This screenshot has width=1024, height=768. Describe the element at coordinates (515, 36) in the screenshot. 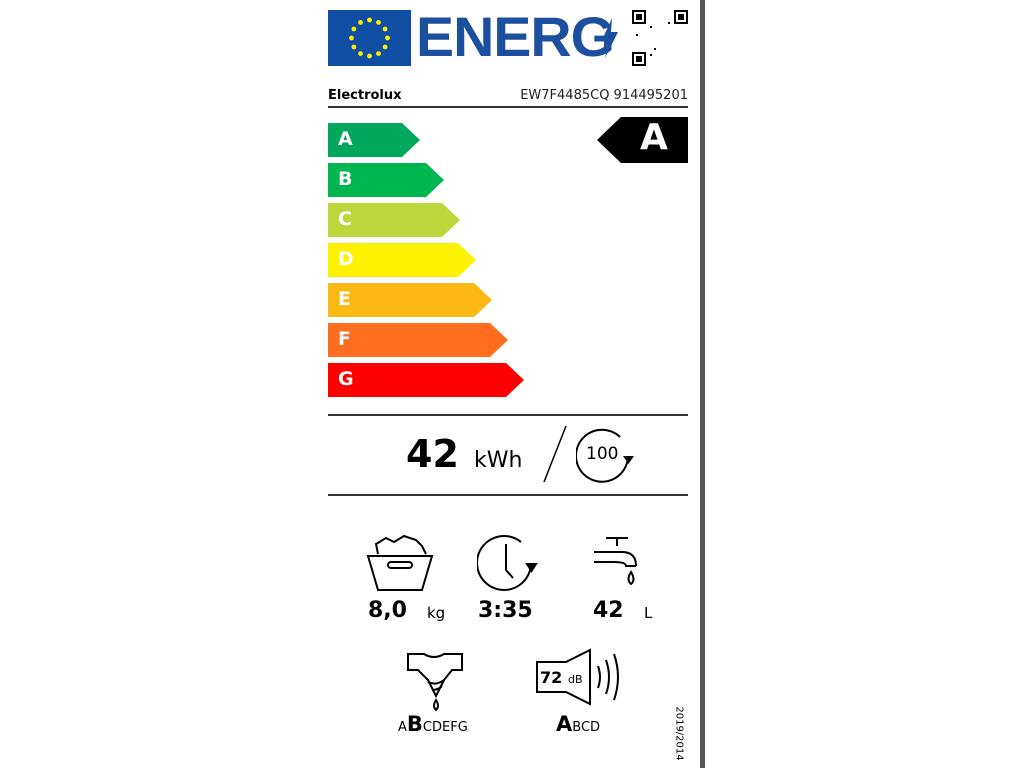

I see `energy-logo-text: ENERG` at that location.